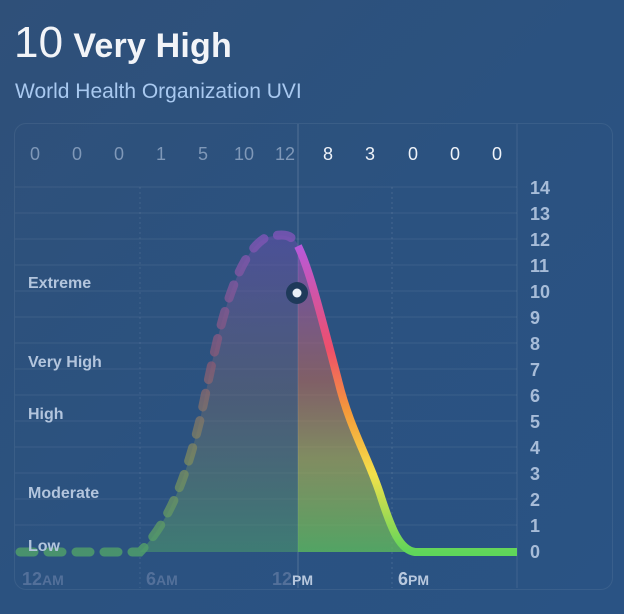 This screenshot has width=624, height=614. Describe the element at coordinates (39, 42) in the screenshot. I see `uv-index-value: 10` at that location.